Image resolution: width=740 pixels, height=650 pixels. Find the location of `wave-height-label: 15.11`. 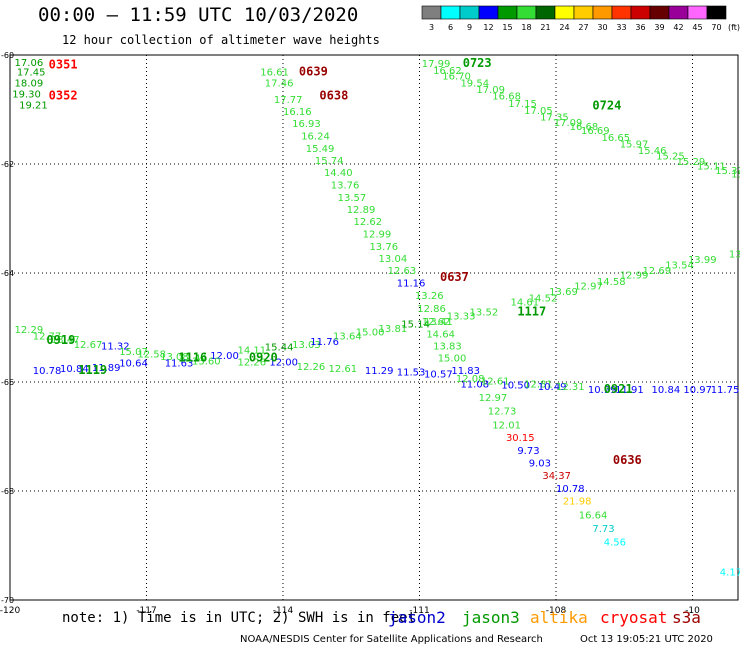

wave-height-label: 15.11 is located at coordinates (711, 166).